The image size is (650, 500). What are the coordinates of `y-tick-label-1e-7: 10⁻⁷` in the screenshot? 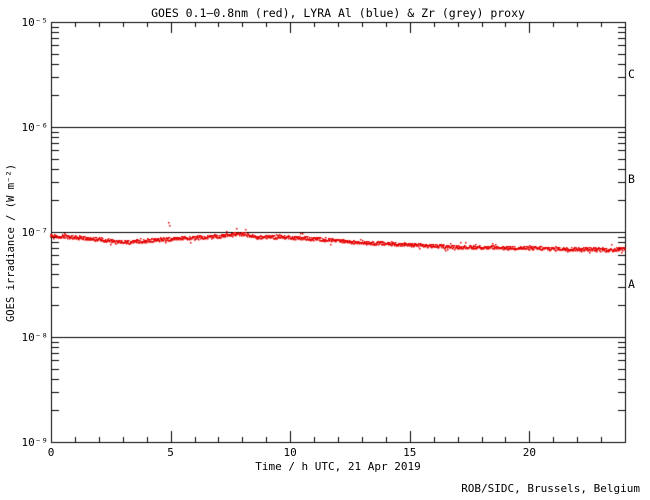 It's located at (35, 232).